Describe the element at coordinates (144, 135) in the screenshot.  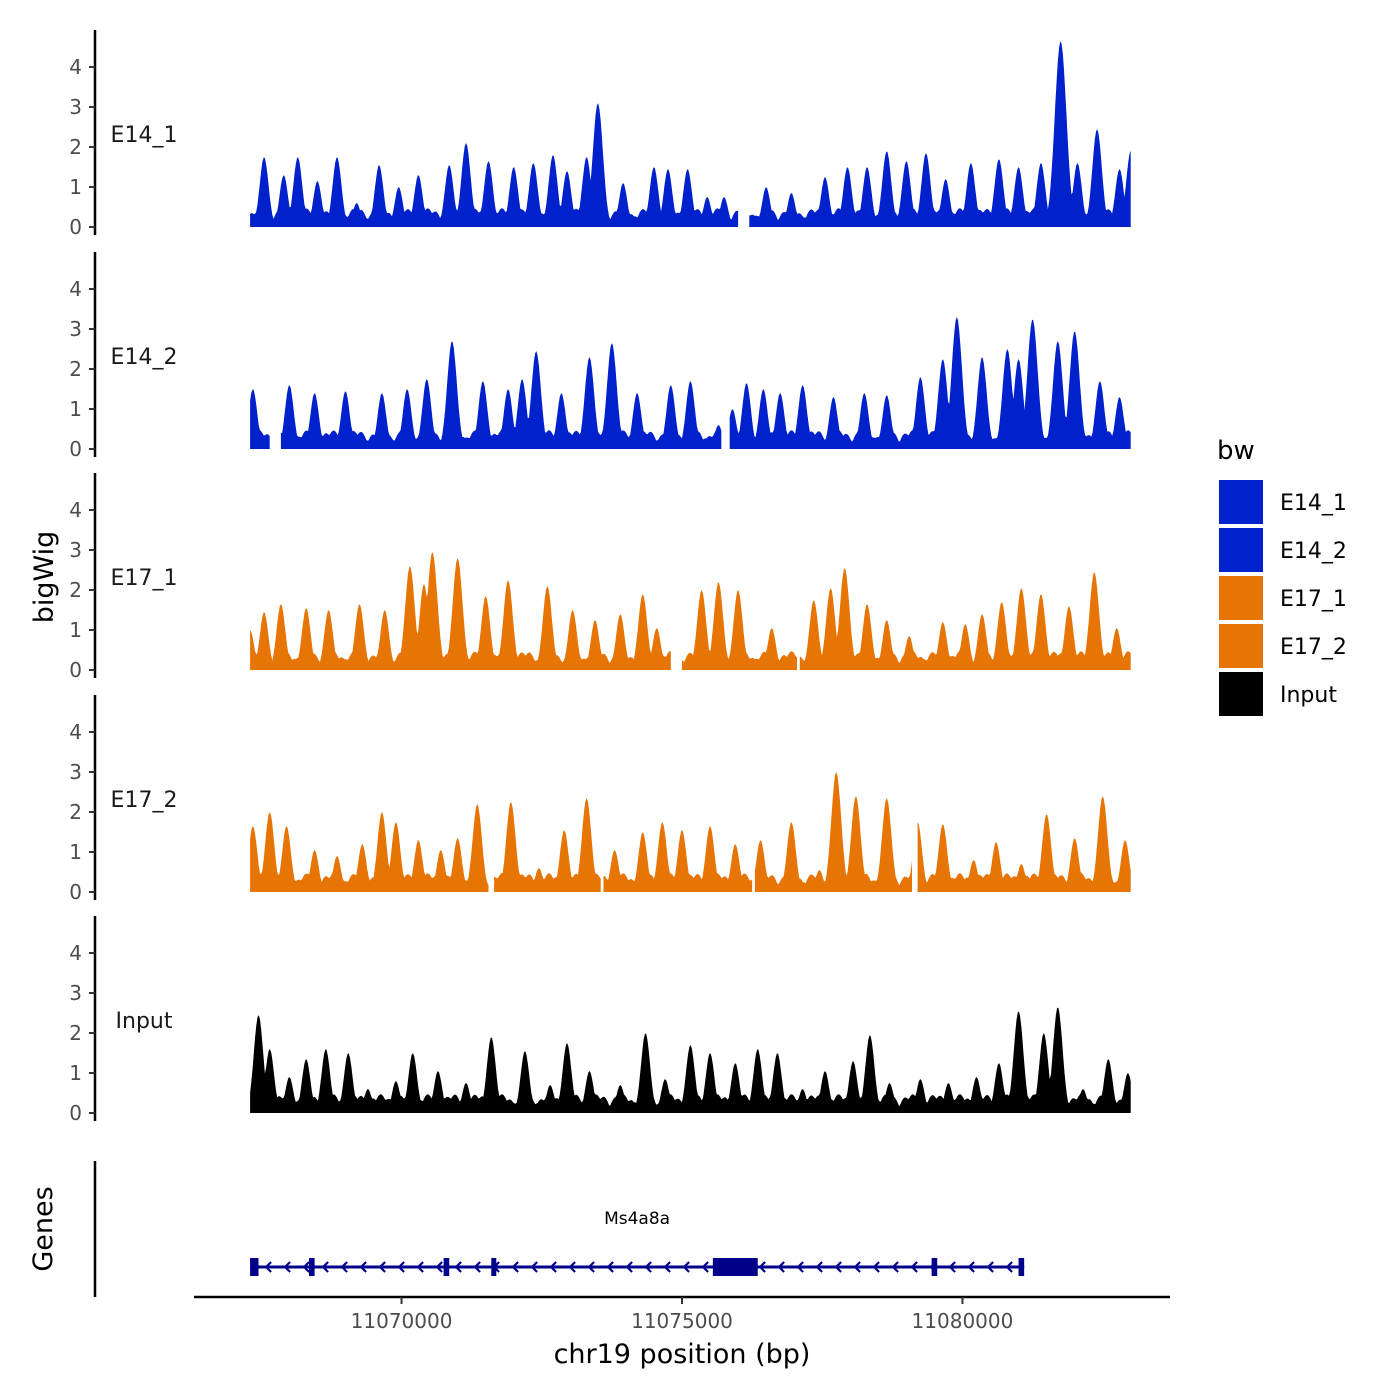
I see `track-label-E14_1: E14_1` at that location.